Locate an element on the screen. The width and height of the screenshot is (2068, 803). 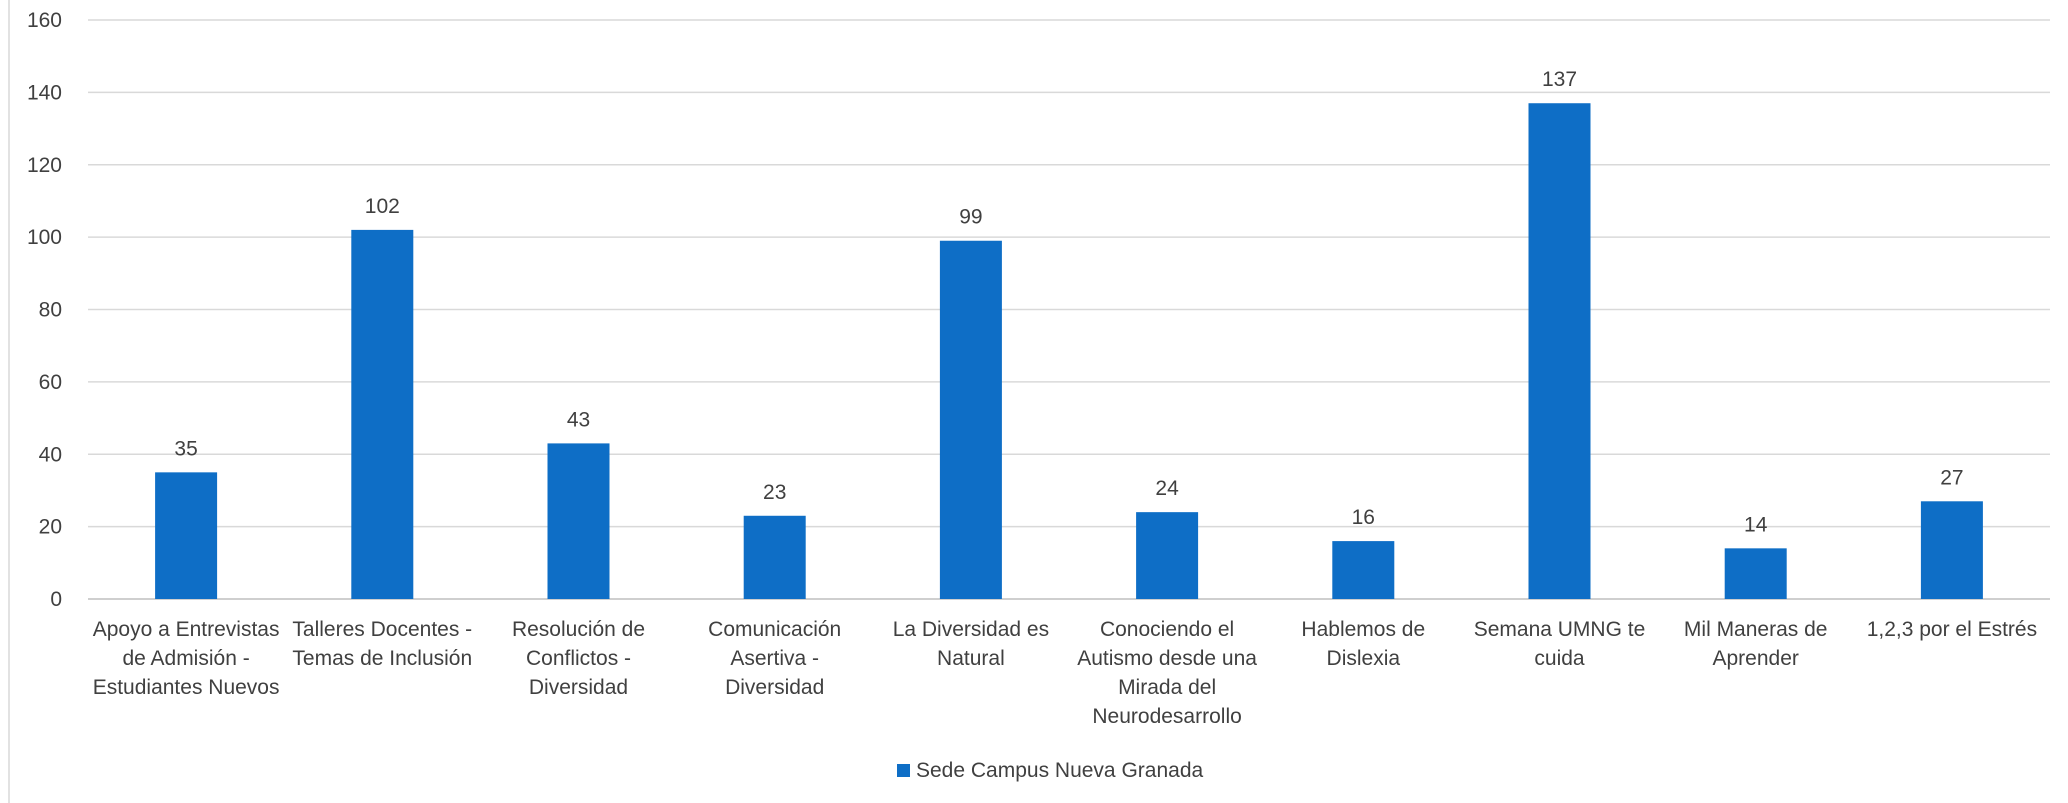
x-tick-label-line: Semana UMNG te is located at coordinates (1560, 629).